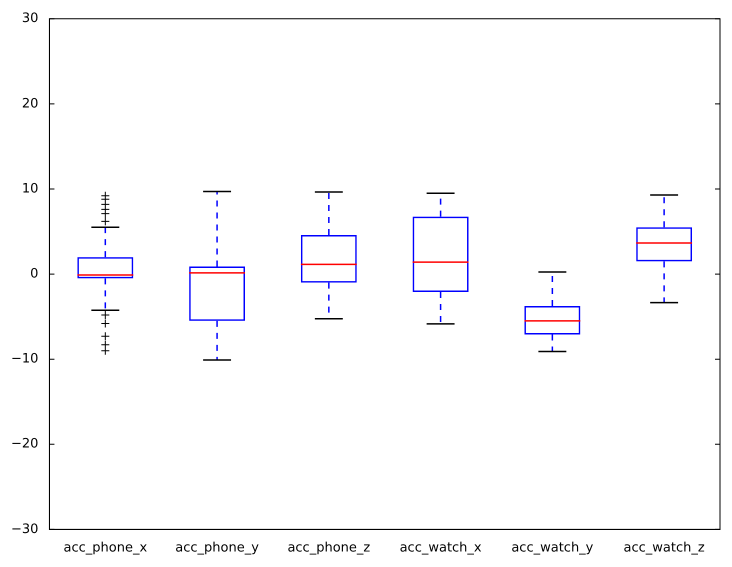  What do you see at coordinates (34, 274) in the screenshot?
I see `y-tick-label: 0` at bounding box center [34, 274].